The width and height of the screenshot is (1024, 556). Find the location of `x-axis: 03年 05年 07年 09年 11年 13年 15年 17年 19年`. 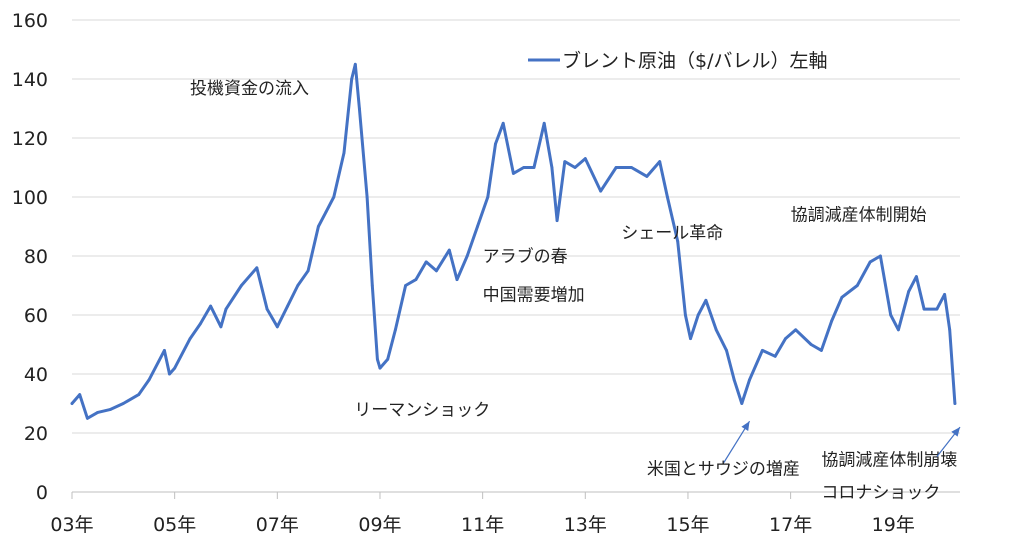

x-axis: 03年 05年 07年 09年 11年 13年 15年 17年 19年 is located at coordinates (505, 513).